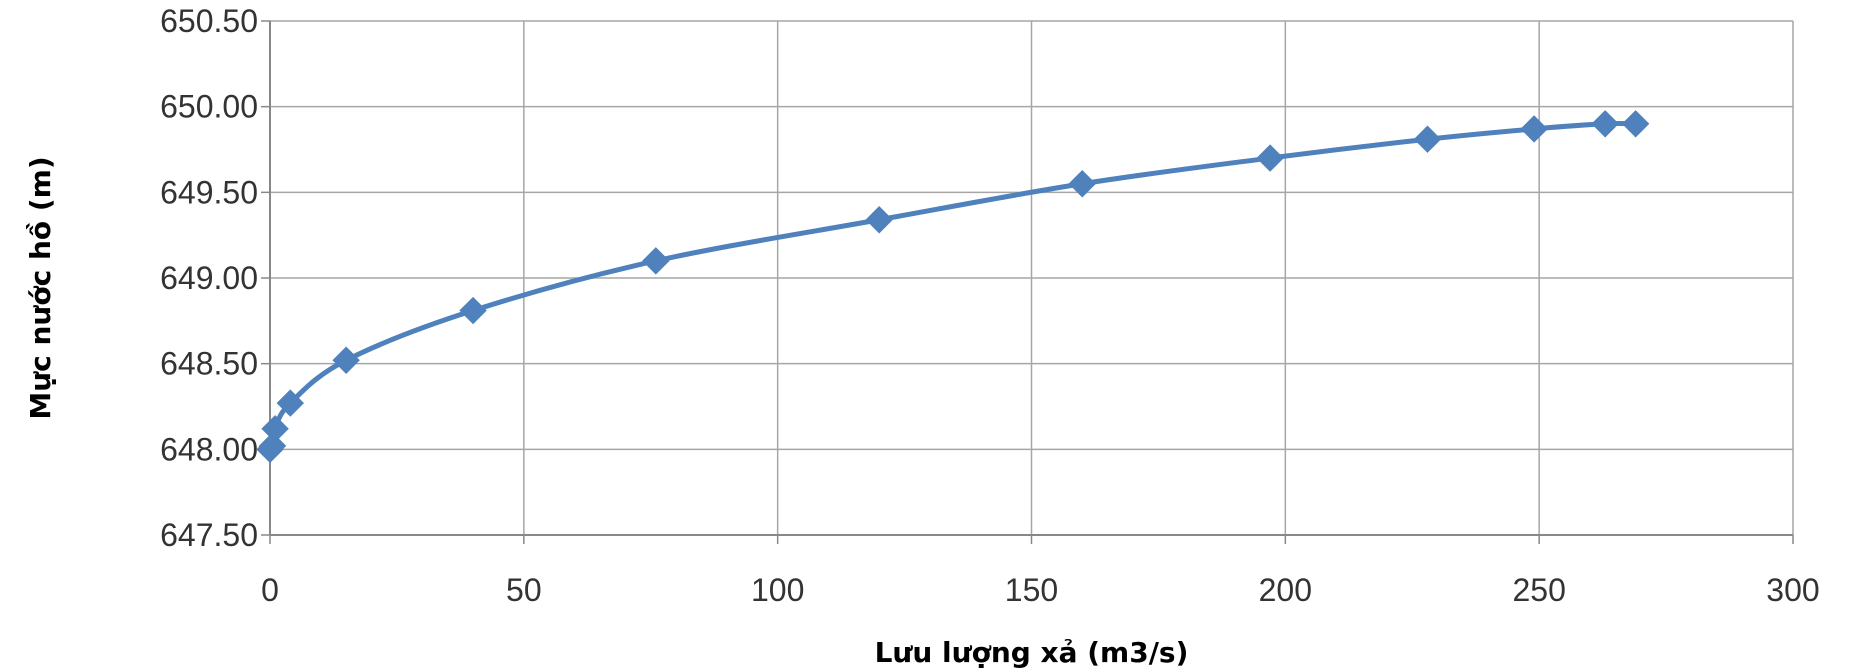 The image size is (1849, 672). Describe the element at coordinates (524, 590) in the screenshot. I see `x-tick-label: 50` at that location.